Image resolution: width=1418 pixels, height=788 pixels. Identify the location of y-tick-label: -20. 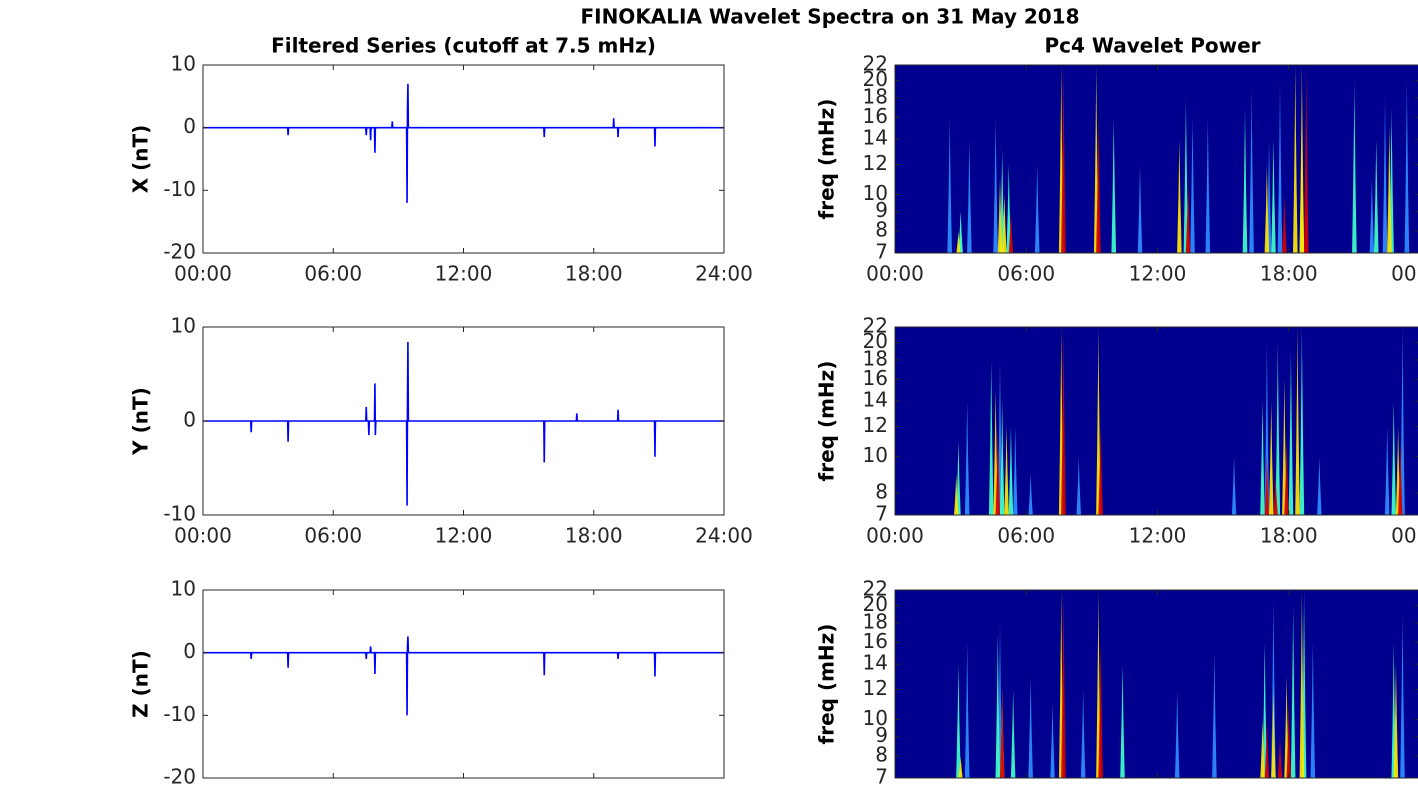
(179, 252).